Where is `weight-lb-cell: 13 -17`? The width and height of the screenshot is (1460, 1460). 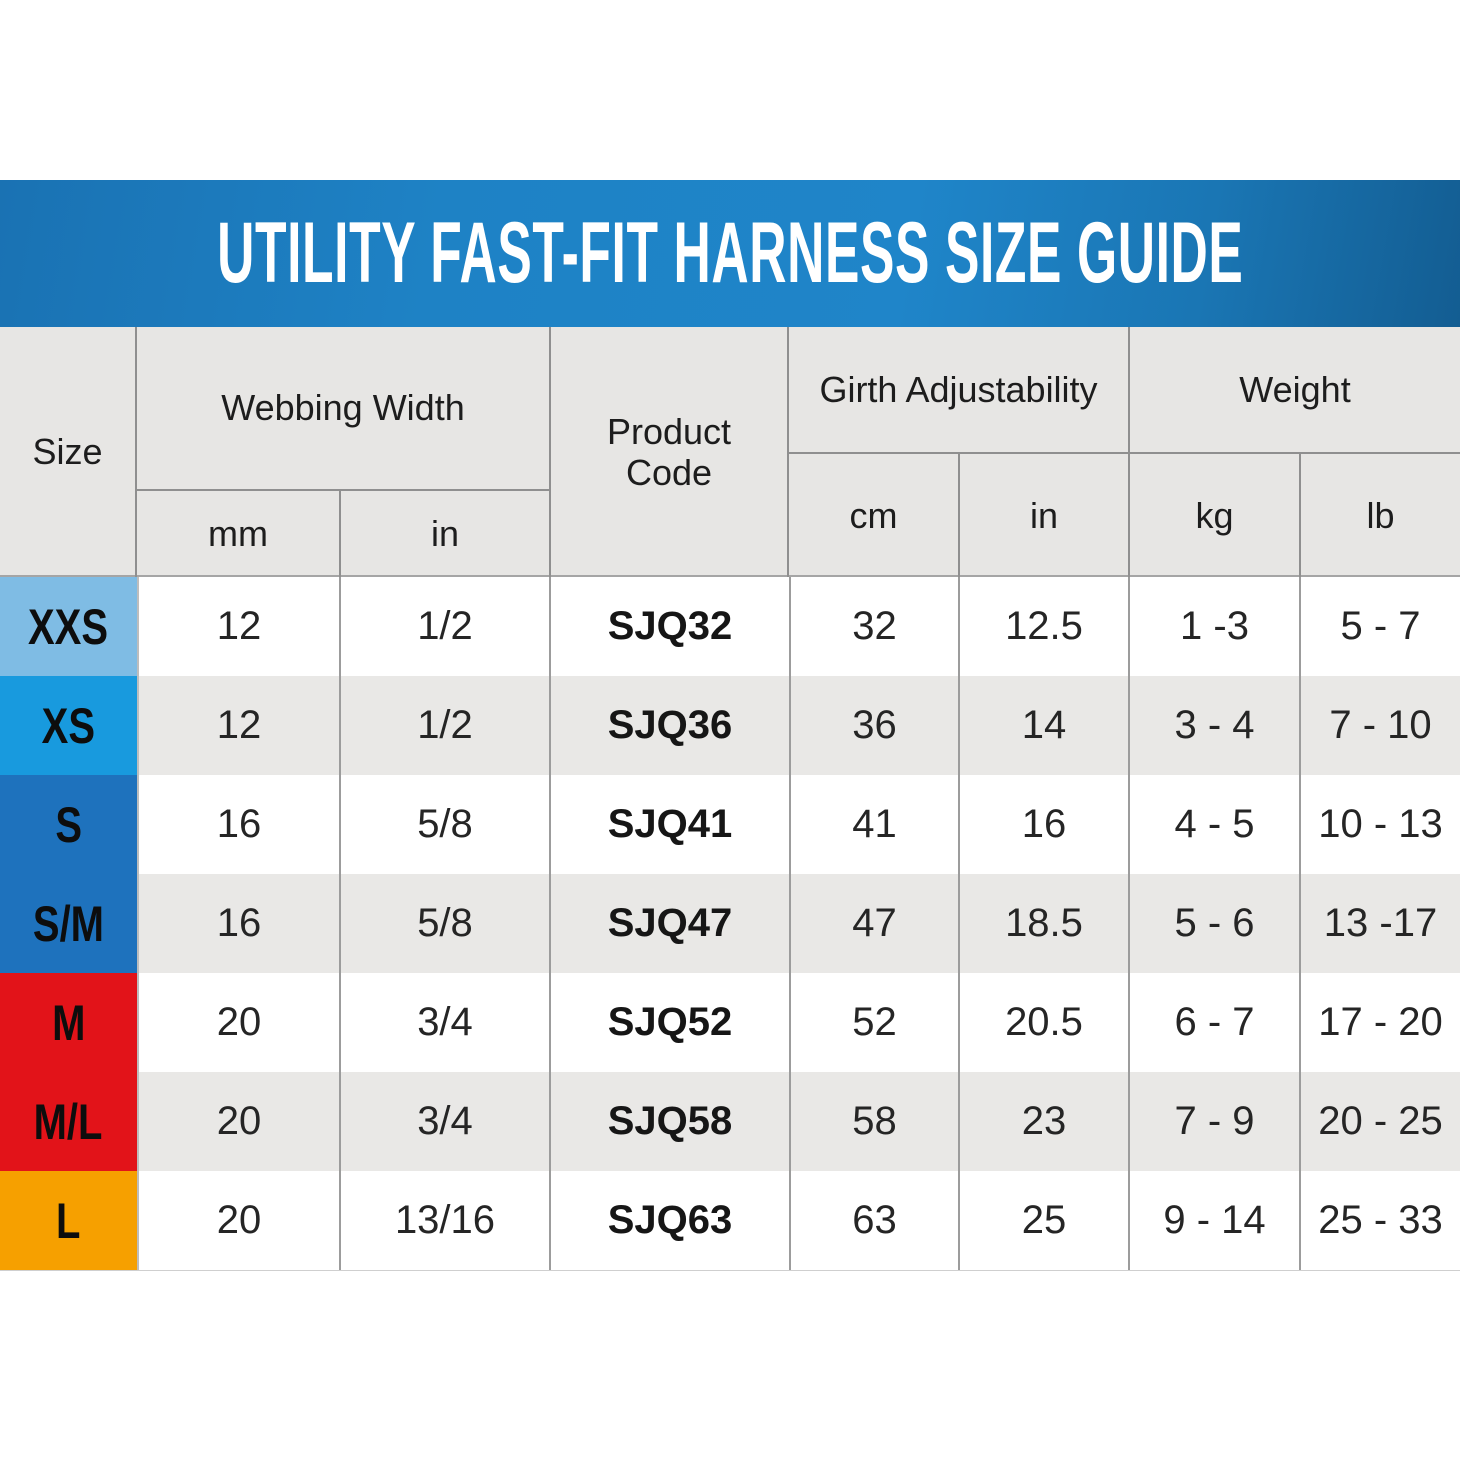
weight-lb-cell: 13 -17 is located at coordinates (1379, 923).